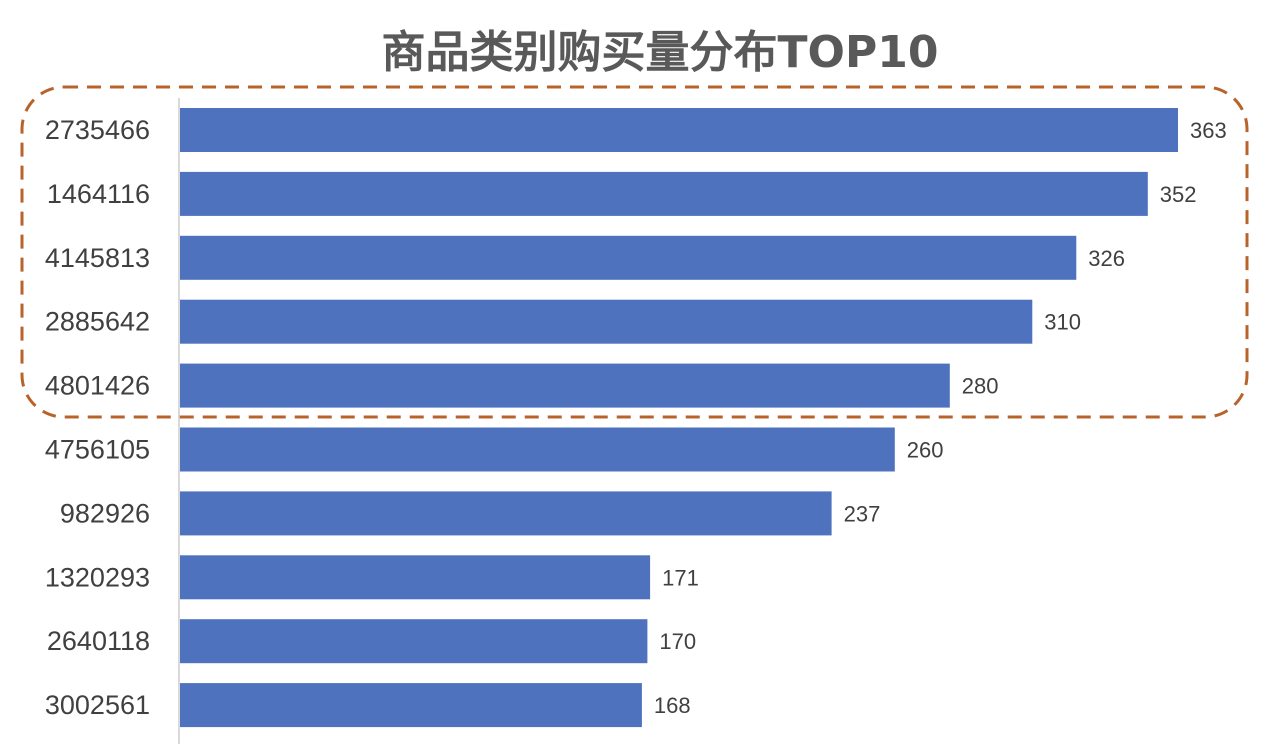 The image size is (1282, 744). I want to click on category-label-1464116: 1464116, so click(98, 194).